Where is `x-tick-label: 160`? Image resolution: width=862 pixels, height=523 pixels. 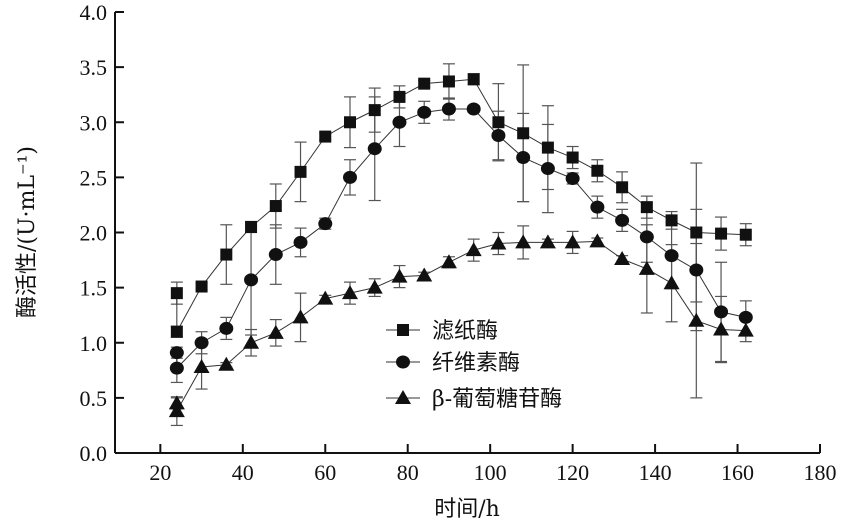 x-tick-label: 160 is located at coordinates (737, 472).